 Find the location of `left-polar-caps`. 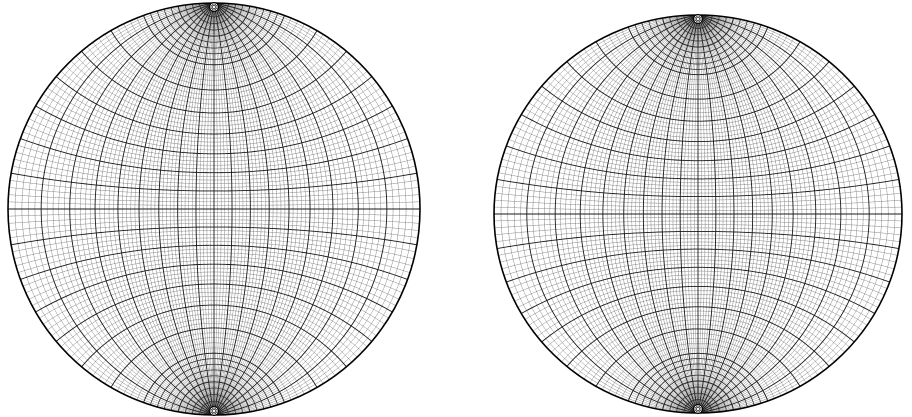

left-polar-caps is located at coordinates (214, 209).